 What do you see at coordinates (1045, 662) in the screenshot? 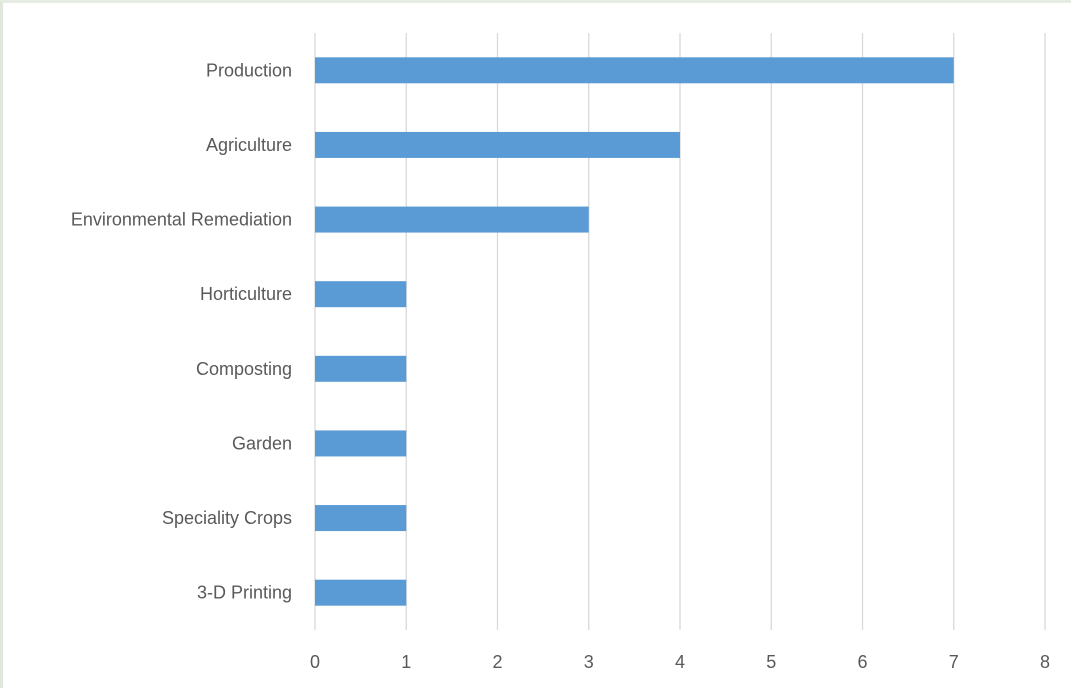
I see `x-tick-label: 8` at bounding box center [1045, 662].